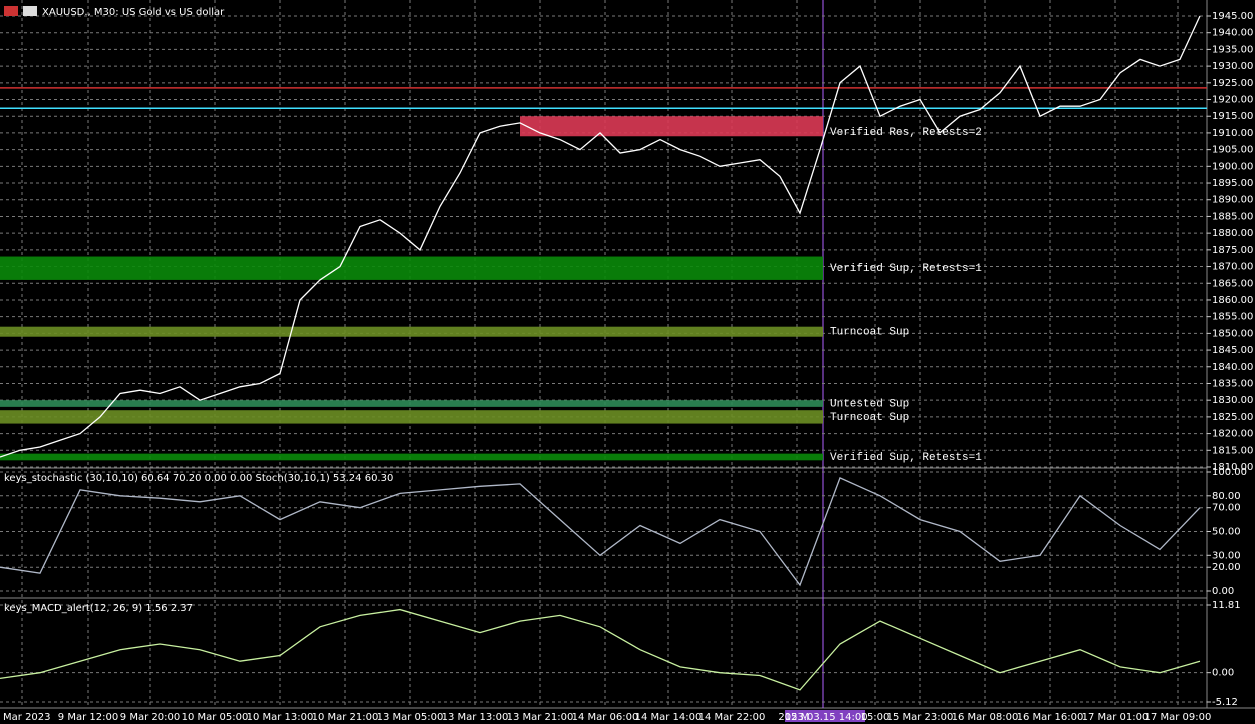 Image resolution: width=1255 pixels, height=724 pixels. I want to click on y-tick-label: 30.00, so click(1226, 555).